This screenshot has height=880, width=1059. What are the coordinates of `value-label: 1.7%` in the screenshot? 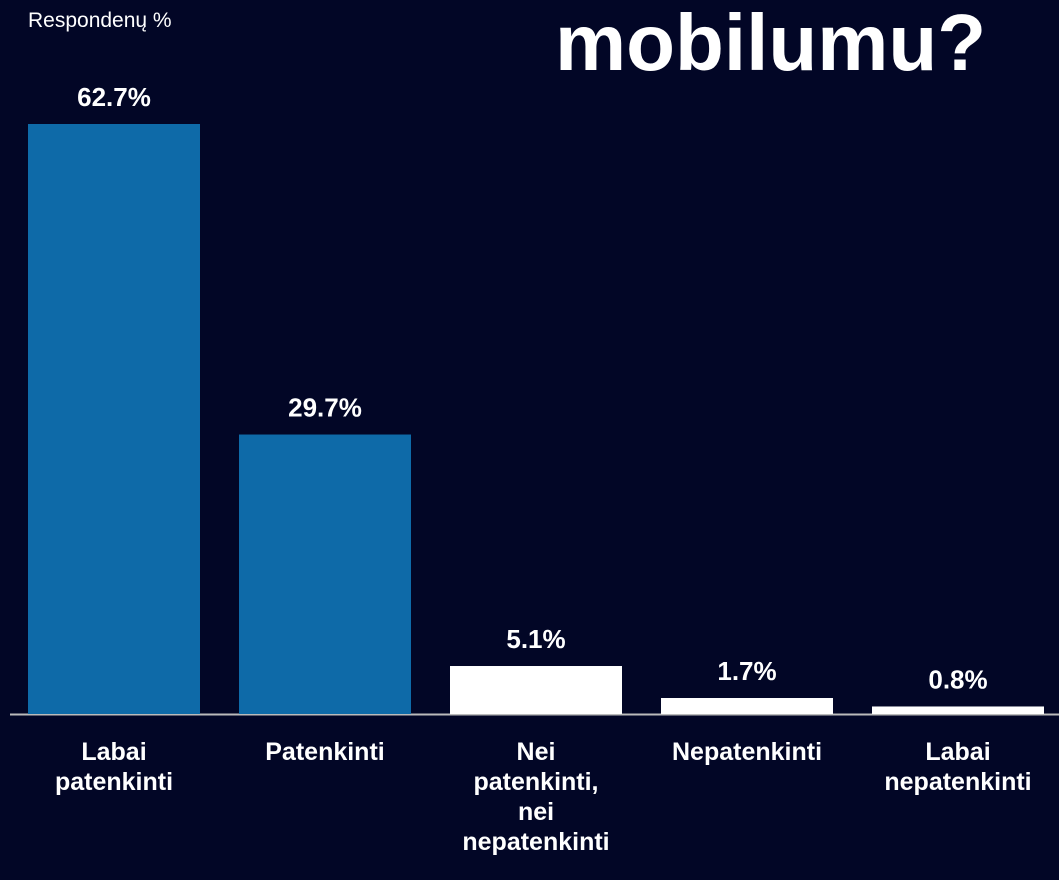 It's located at (746, 671).